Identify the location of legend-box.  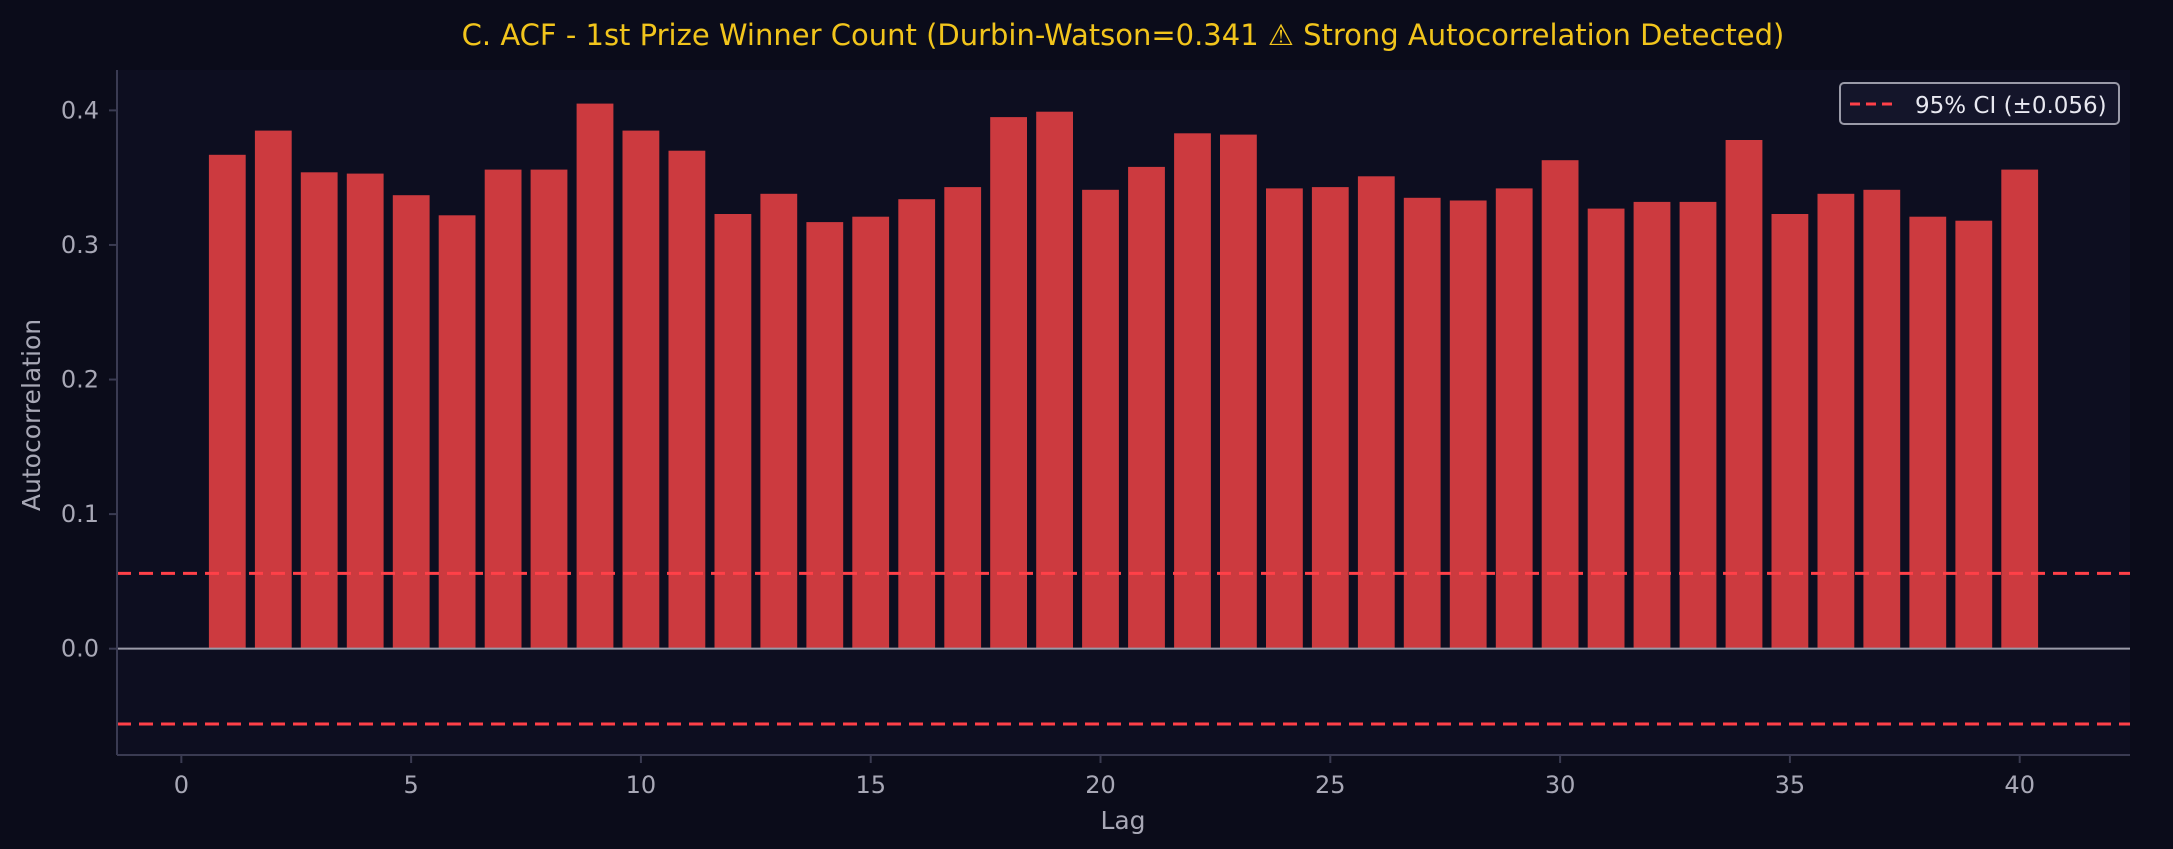
(1979, 103).